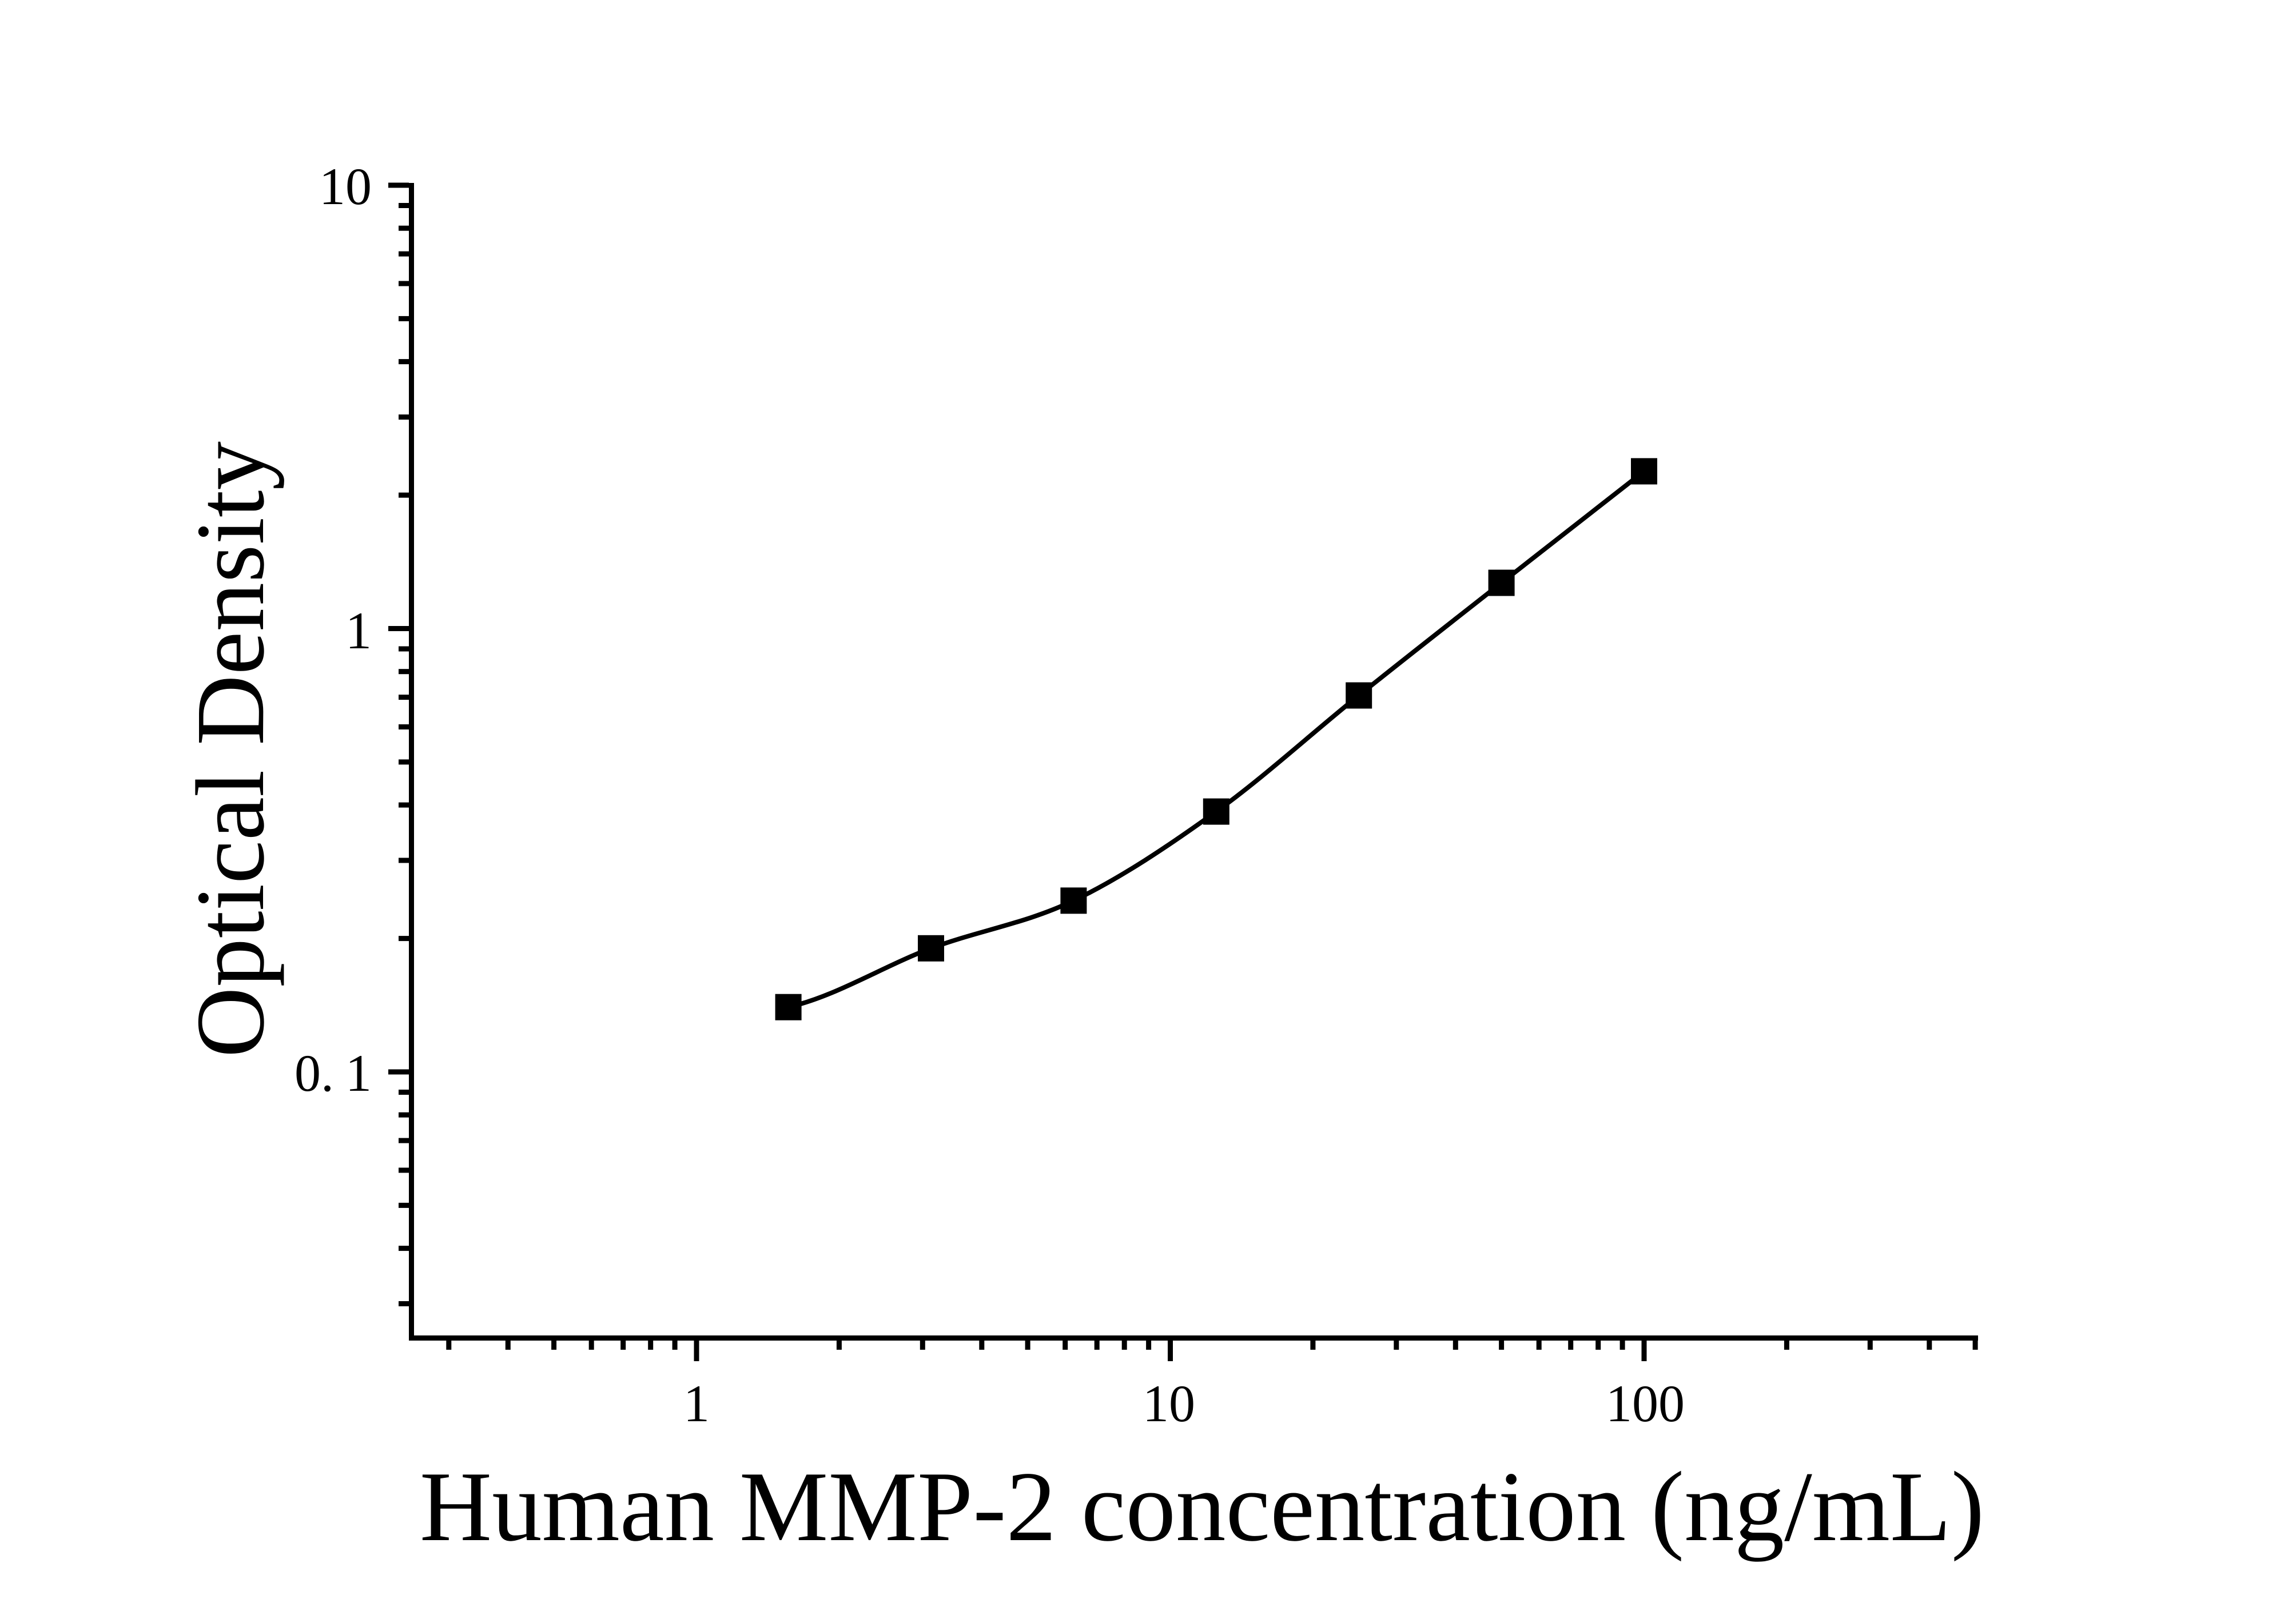  What do you see at coordinates (1202, 1506) in the screenshot?
I see `svg-text:Human MMP-2 concentration (ng/: Human MMP-2 concentration (ng/mL)` at bounding box center [1202, 1506].